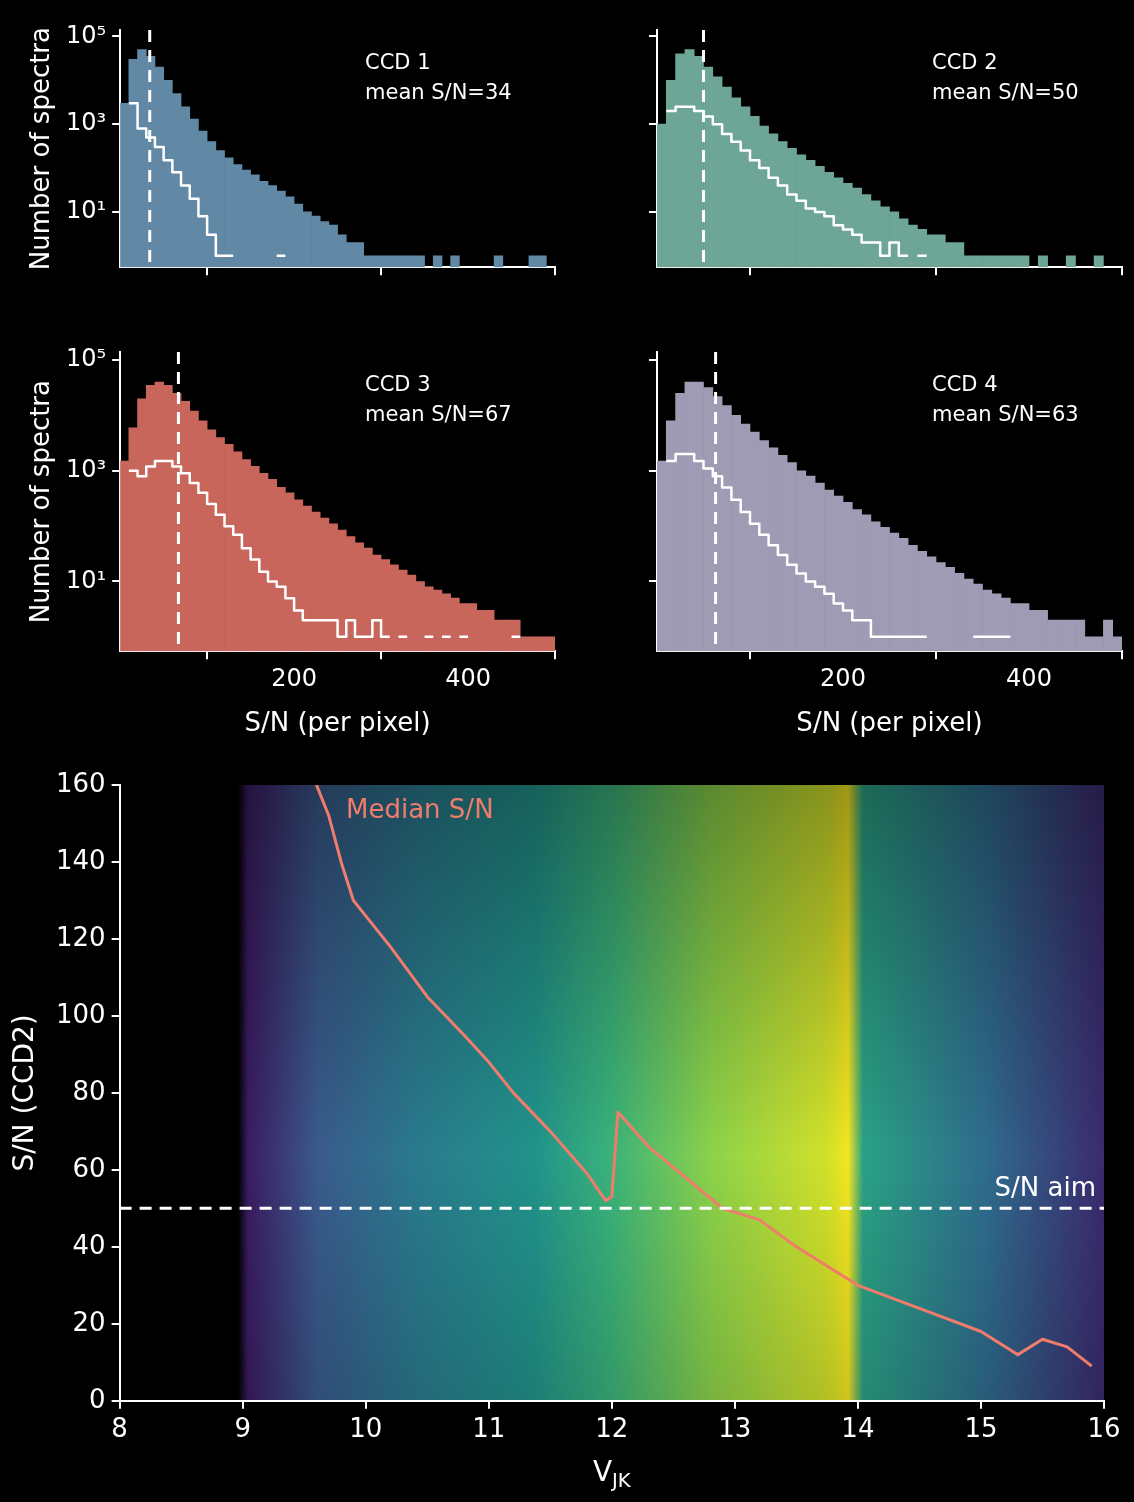 The width and height of the screenshot is (1134, 1502). I want to click on y-tick-label: 20, so click(89, 1321).